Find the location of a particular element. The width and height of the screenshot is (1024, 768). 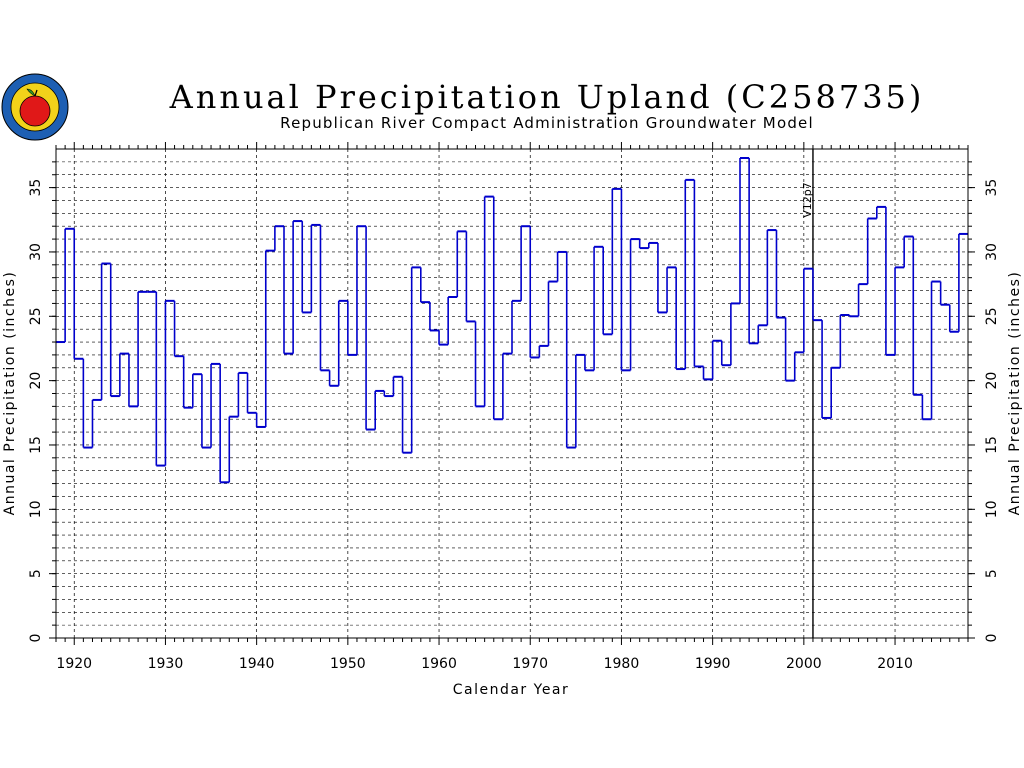

y-tick-label-right: 25 is located at coordinates (992, 316).